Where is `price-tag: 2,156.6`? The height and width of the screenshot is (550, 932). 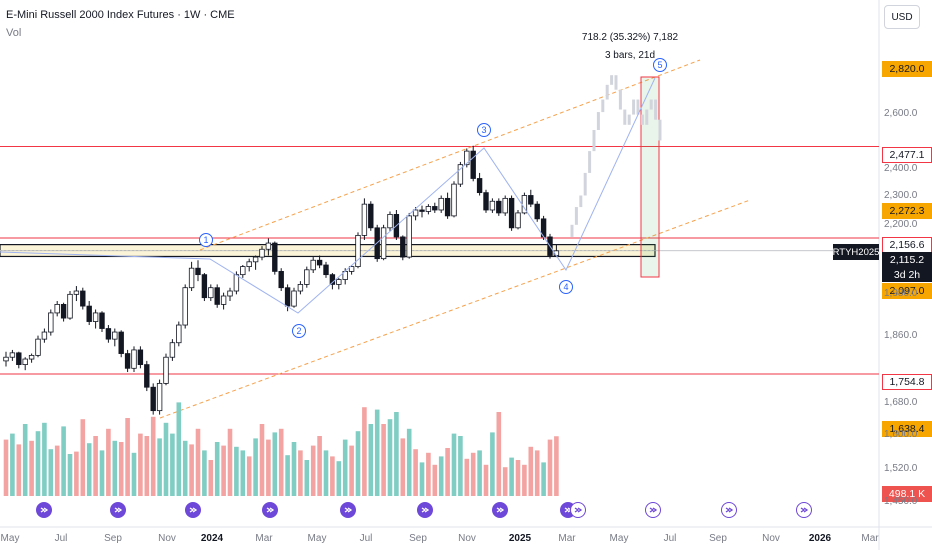 price-tag: 2,156.6 is located at coordinates (907, 245).